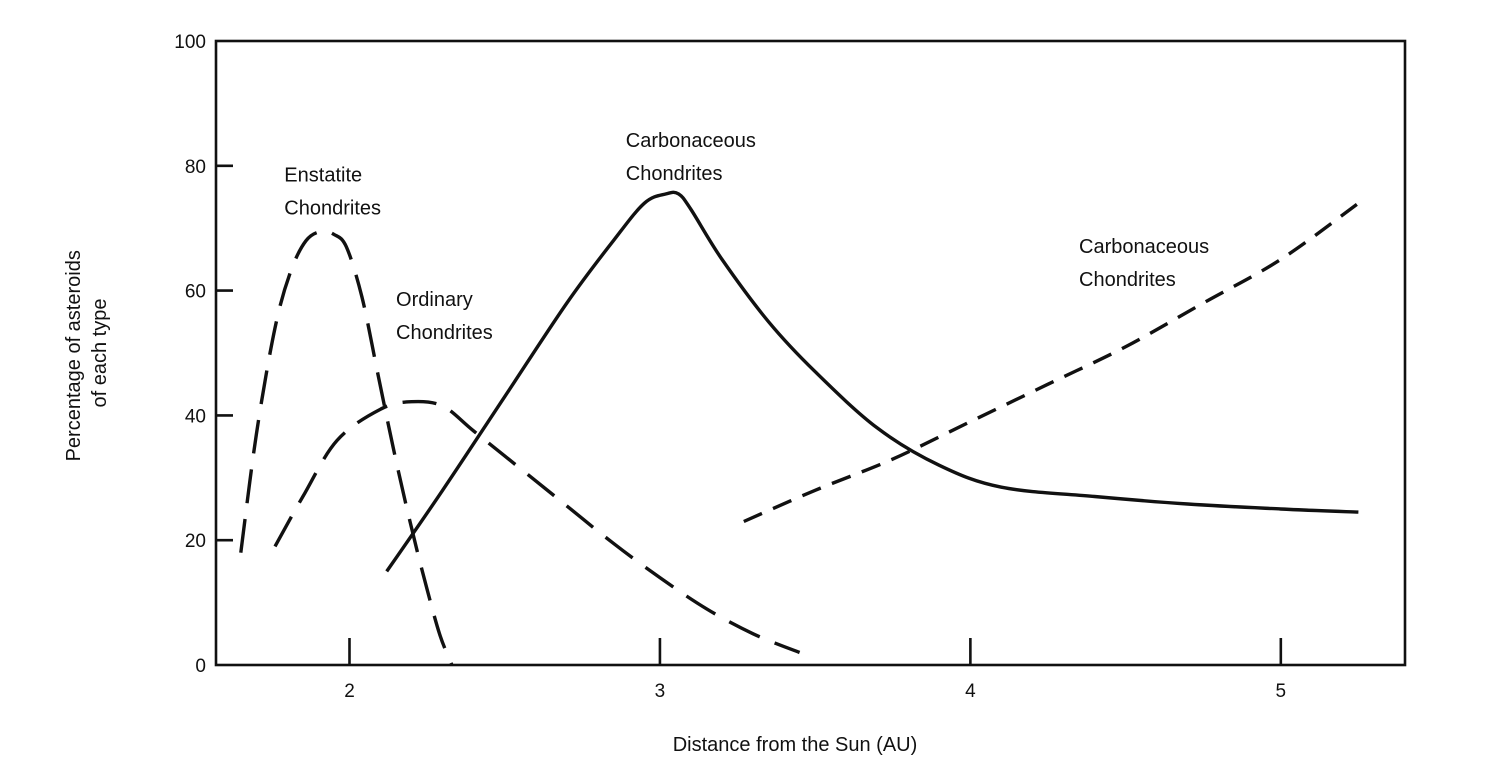  Describe the element at coordinates (200, 666) in the screenshot. I see `y-tick-label: 0` at that location.